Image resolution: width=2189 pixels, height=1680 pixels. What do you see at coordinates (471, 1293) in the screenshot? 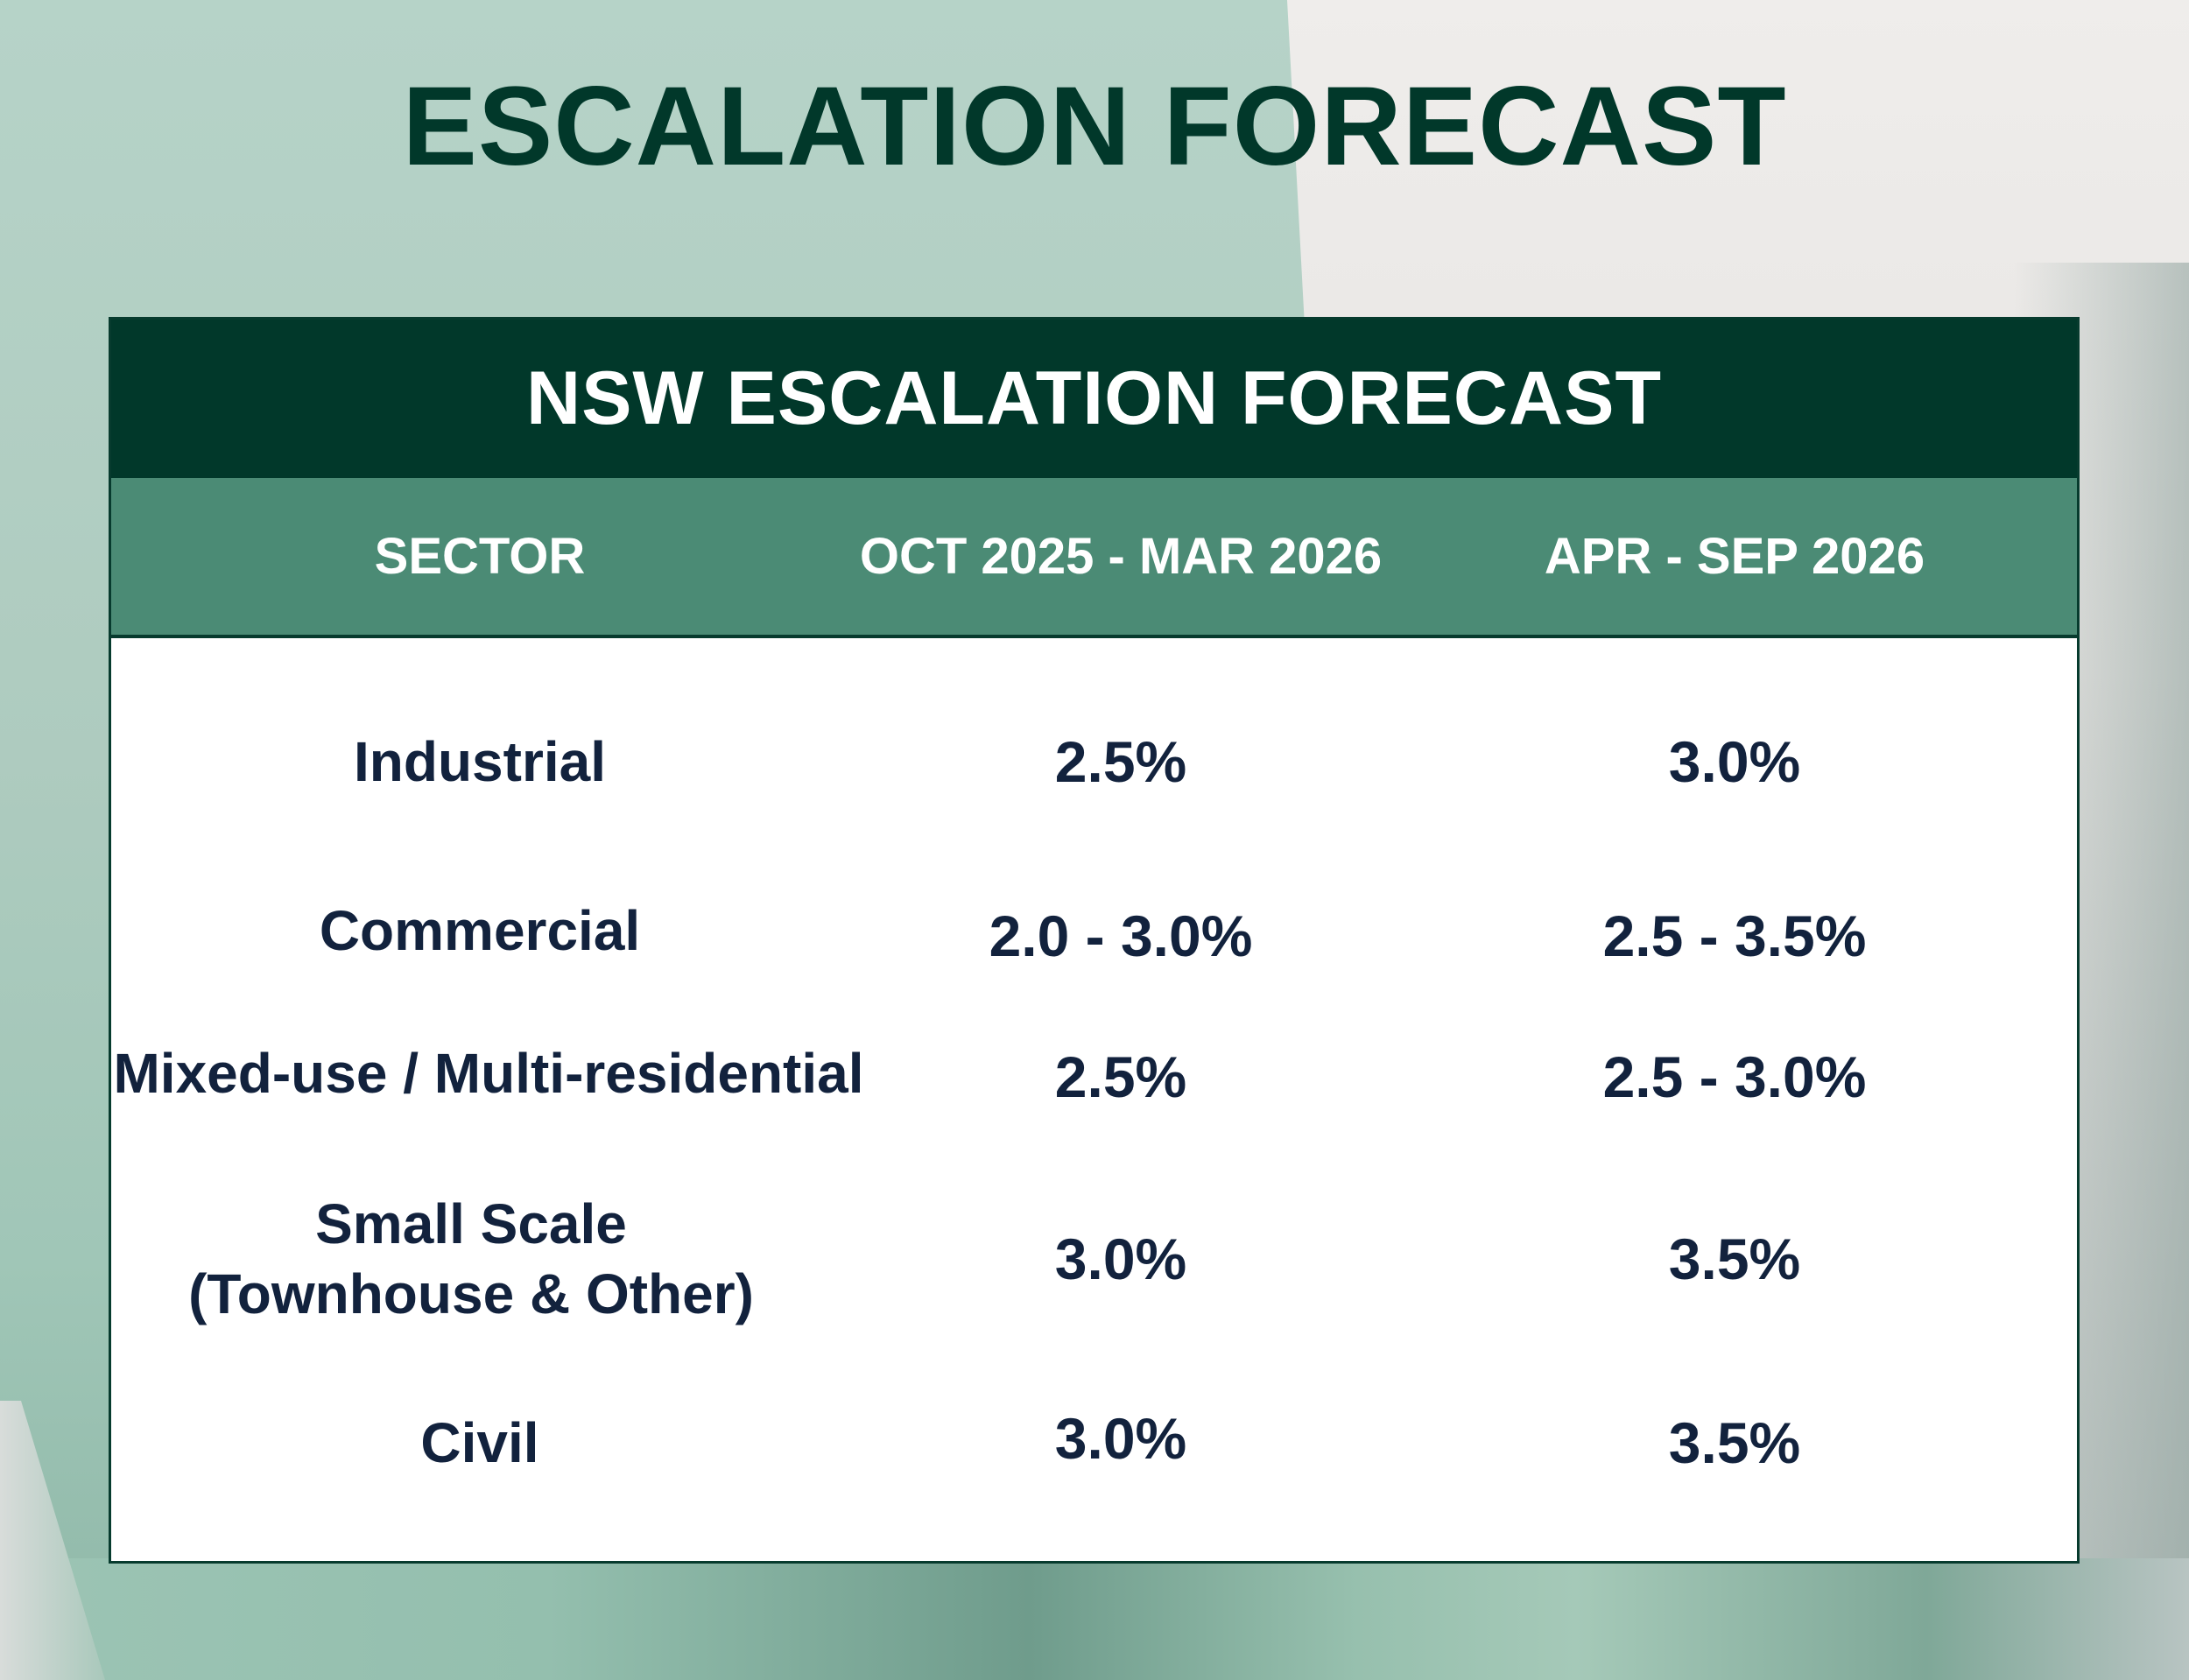
I see `sector-cell-line2: (Townhouse & Other)` at bounding box center [471, 1293].